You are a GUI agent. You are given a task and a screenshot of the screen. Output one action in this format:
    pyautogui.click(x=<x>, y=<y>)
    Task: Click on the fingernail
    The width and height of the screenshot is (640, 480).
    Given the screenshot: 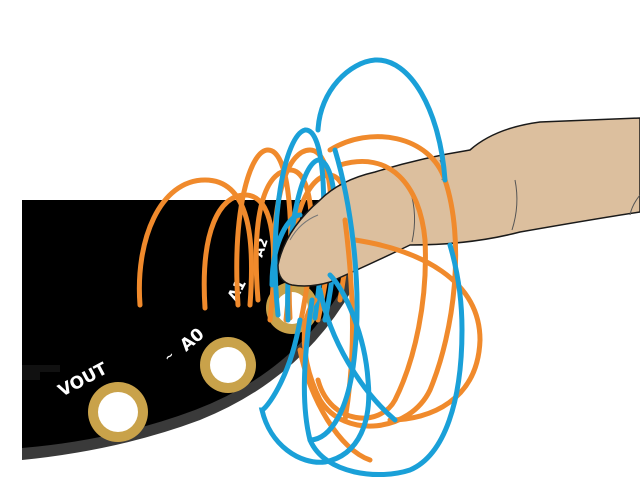 What is the action you would take?
    pyautogui.click(x=304, y=227)
    